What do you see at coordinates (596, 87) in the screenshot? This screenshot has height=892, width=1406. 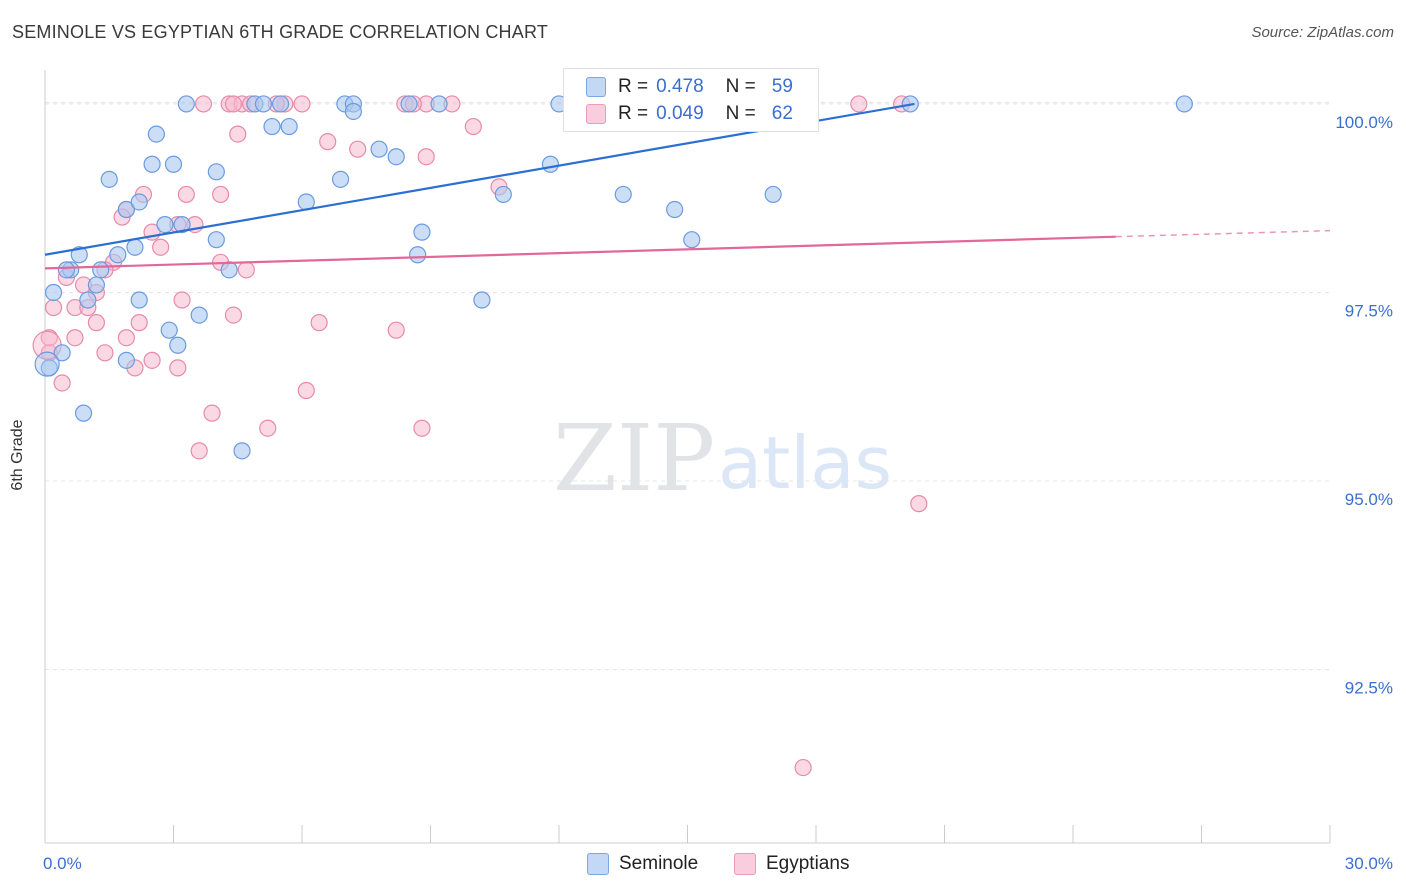 I see `seminole-swatch` at bounding box center [596, 87].